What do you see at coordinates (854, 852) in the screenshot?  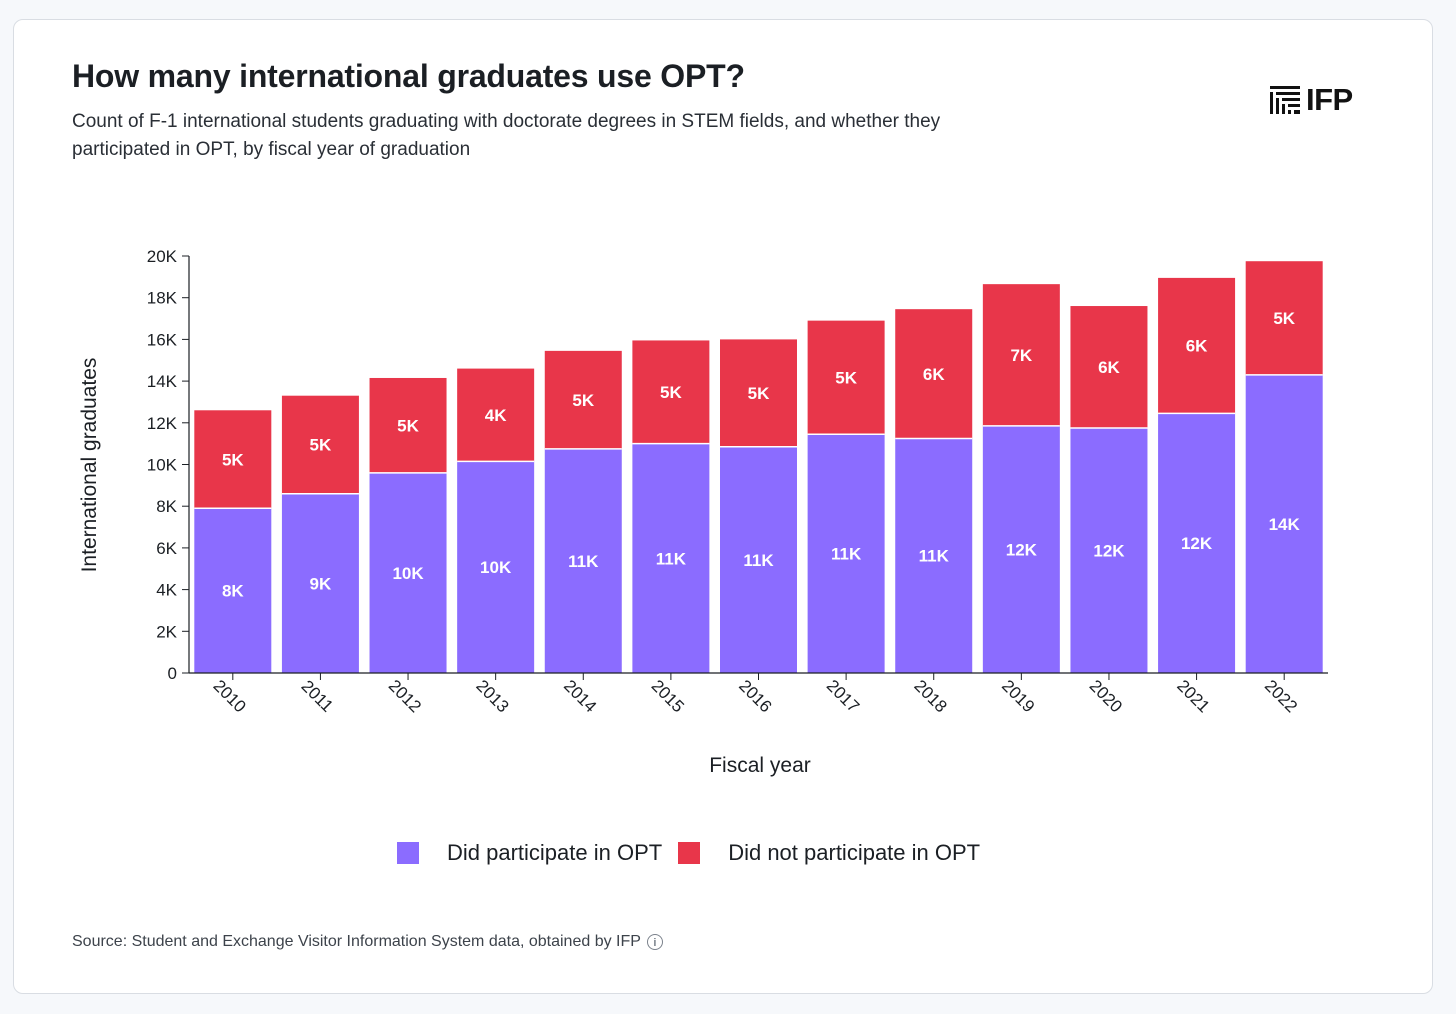 I see `legend-label-not-participate: Did not participate in OPT` at bounding box center [854, 852].